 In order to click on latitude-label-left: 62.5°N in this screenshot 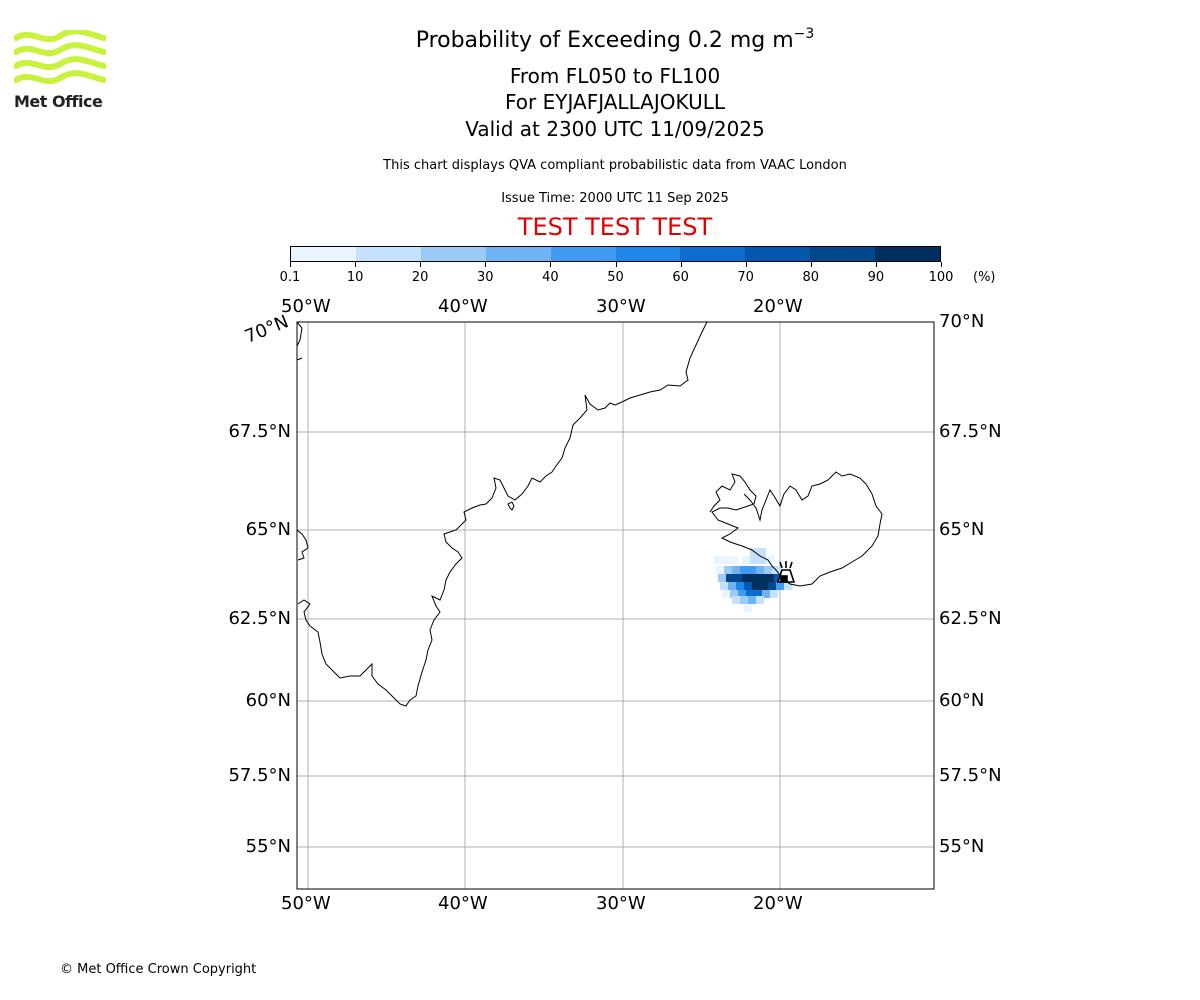, I will do `click(259, 618)`.